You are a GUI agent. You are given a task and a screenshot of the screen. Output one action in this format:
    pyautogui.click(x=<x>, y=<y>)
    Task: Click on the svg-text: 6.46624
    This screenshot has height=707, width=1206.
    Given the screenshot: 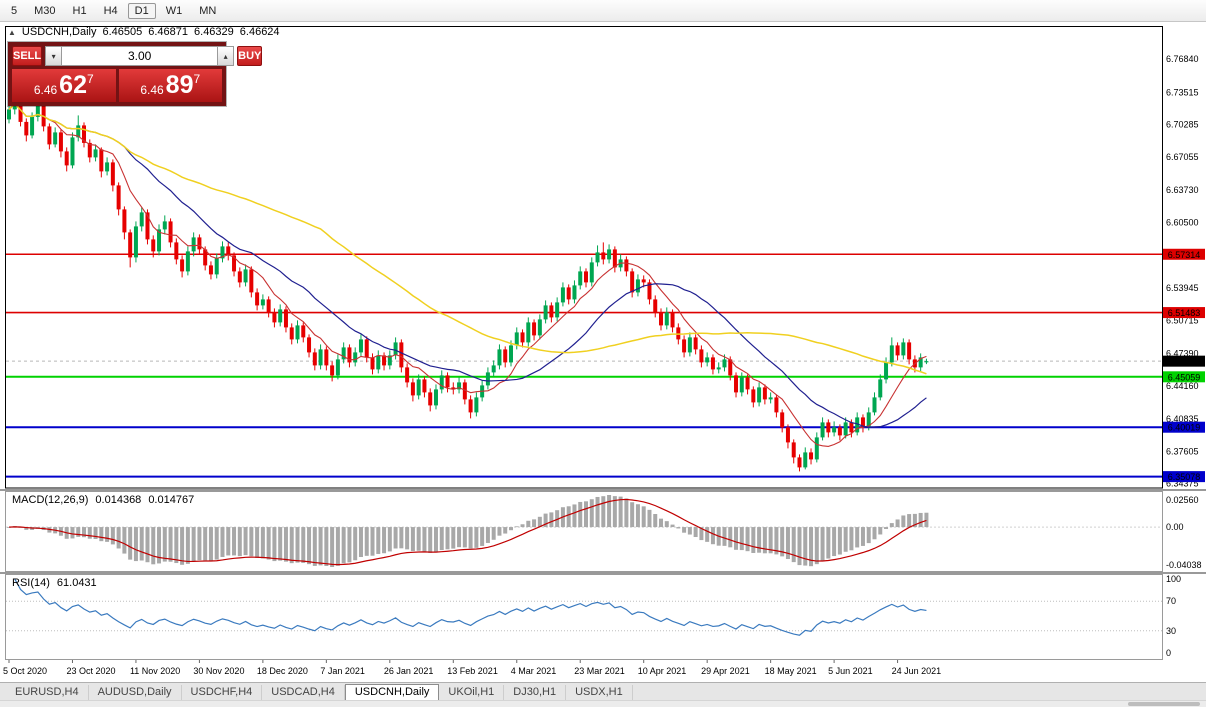 What is the action you would take?
    pyautogui.click(x=1184, y=362)
    